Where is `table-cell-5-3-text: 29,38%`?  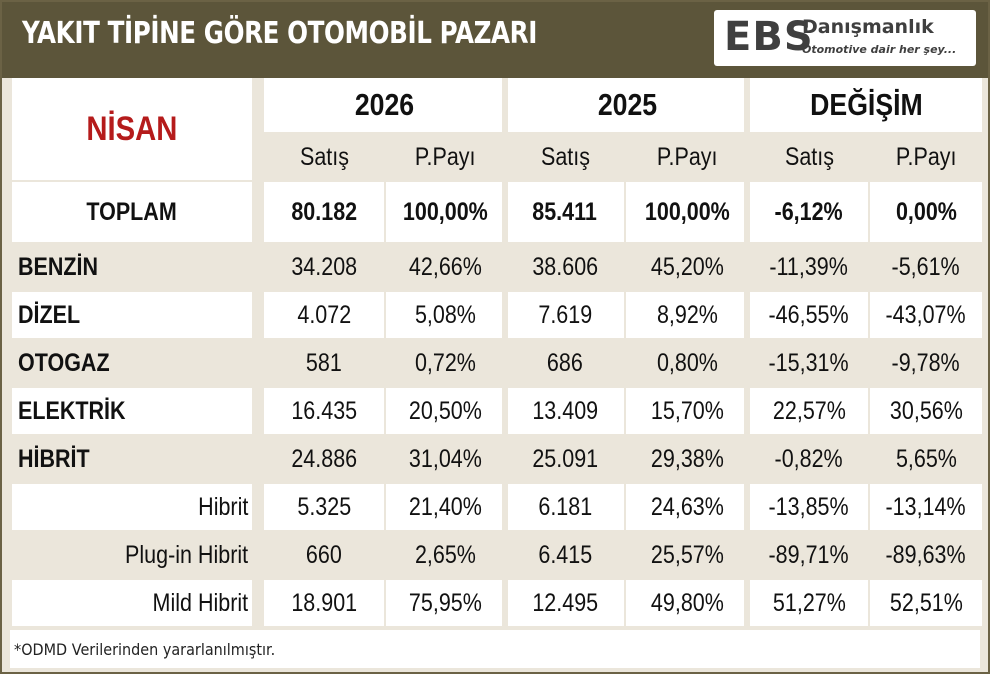 table-cell-5-3-text: 29,38% is located at coordinates (687, 458).